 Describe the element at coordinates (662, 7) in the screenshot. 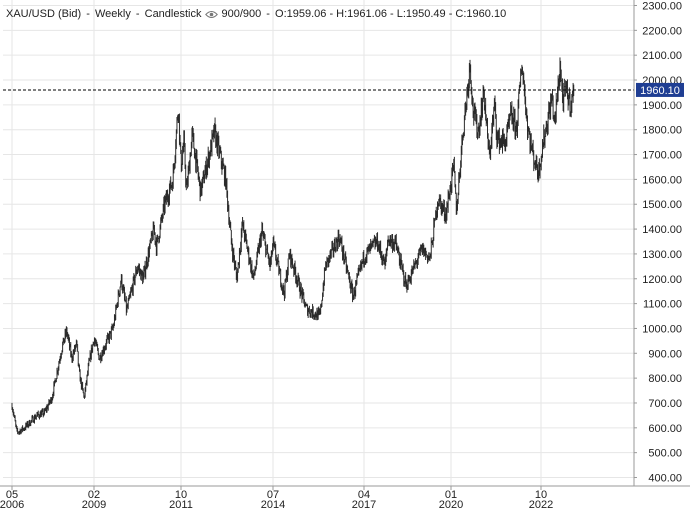

I see `y-tick-label: 2300.00` at that location.